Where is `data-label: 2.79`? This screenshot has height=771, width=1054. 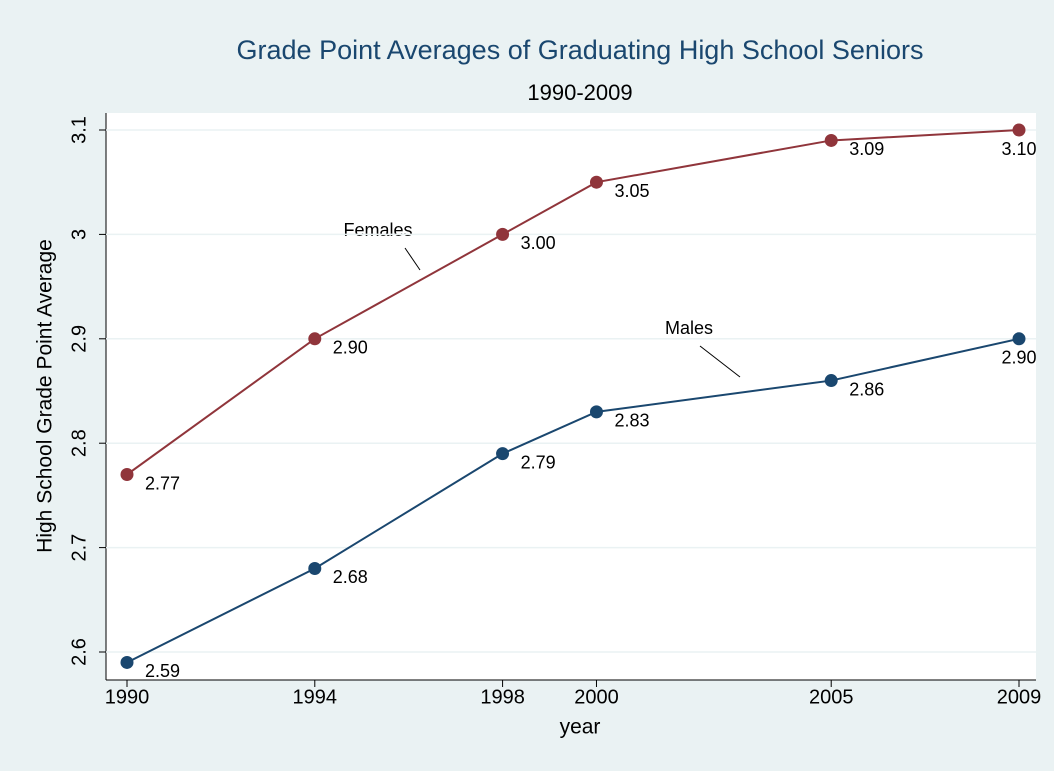
data-label: 2.79 is located at coordinates (538, 462).